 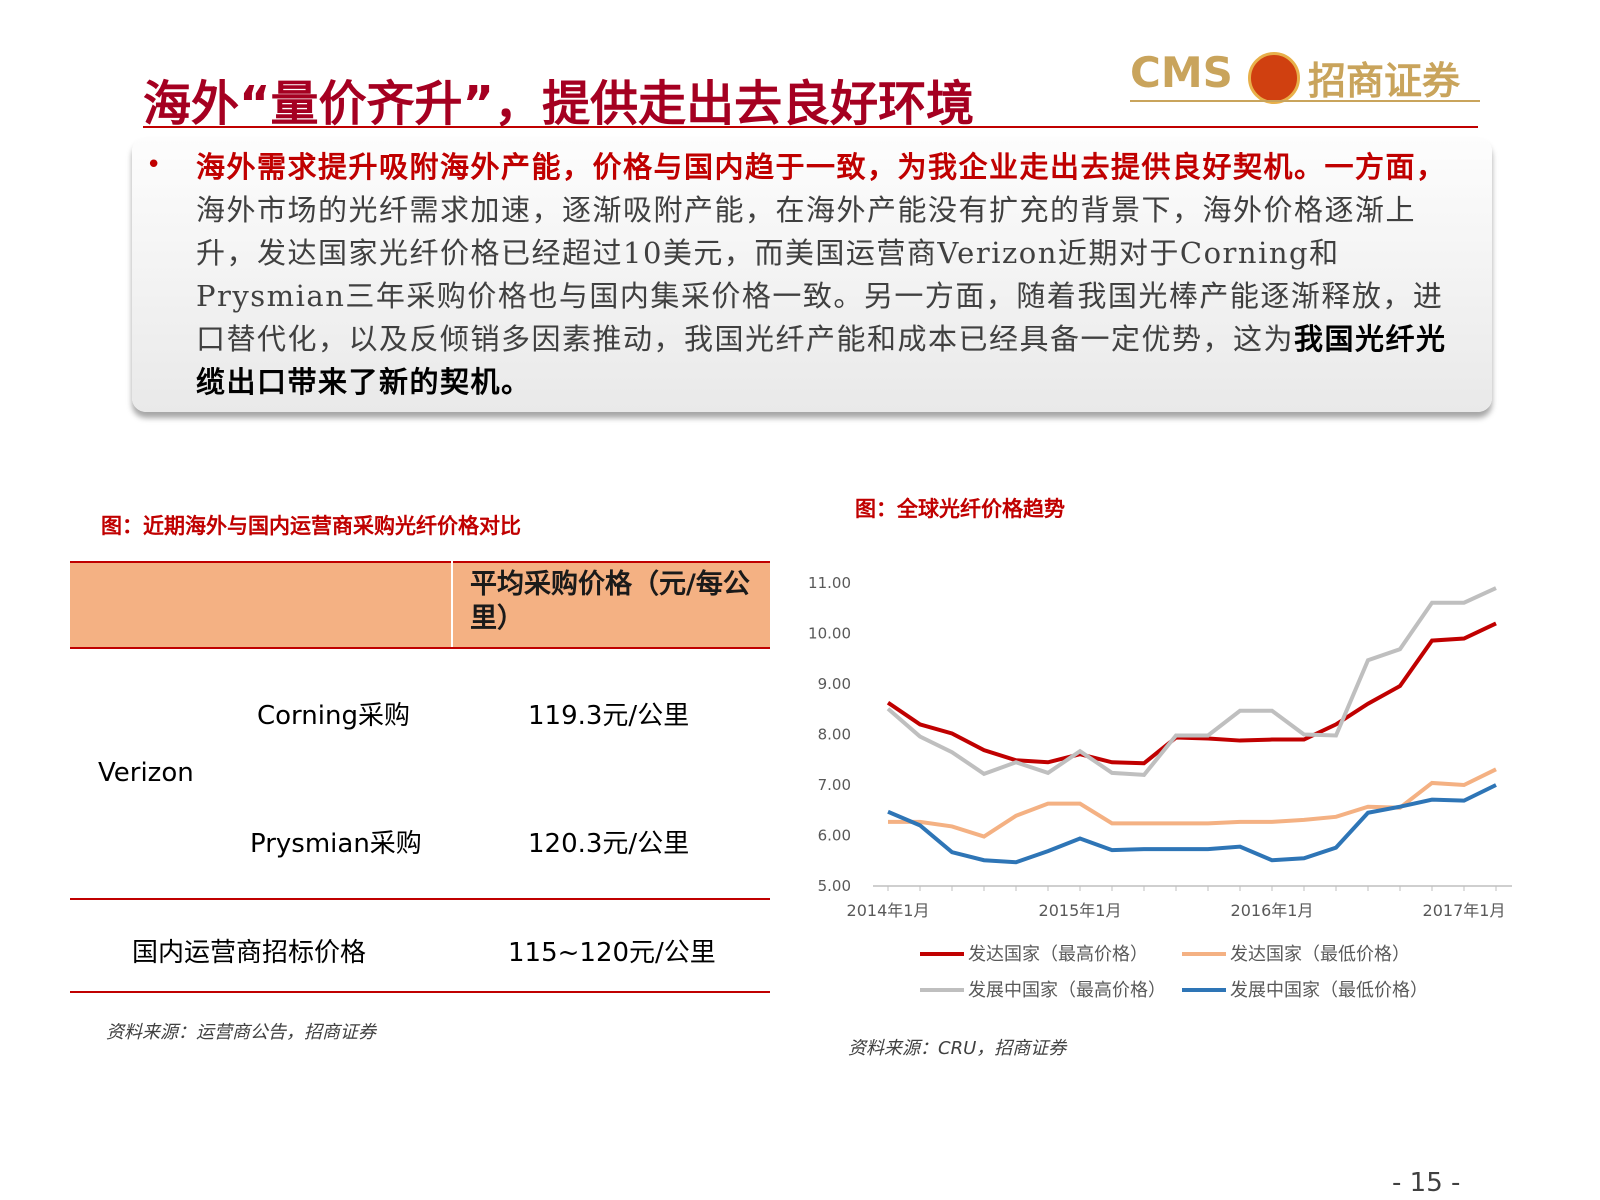 What do you see at coordinates (810, 127) in the screenshot?
I see `title-rule` at bounding box center [810, 127].